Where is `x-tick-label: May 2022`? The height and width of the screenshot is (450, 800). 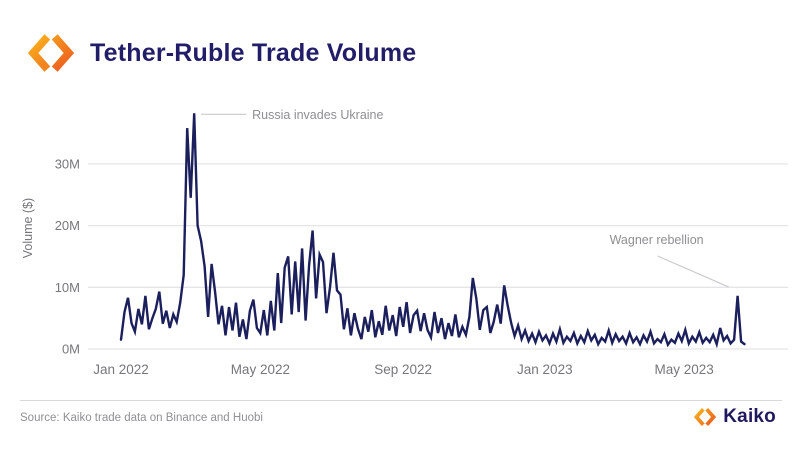
x-tick-label: May 2022 is located at coordinates (260, 369).